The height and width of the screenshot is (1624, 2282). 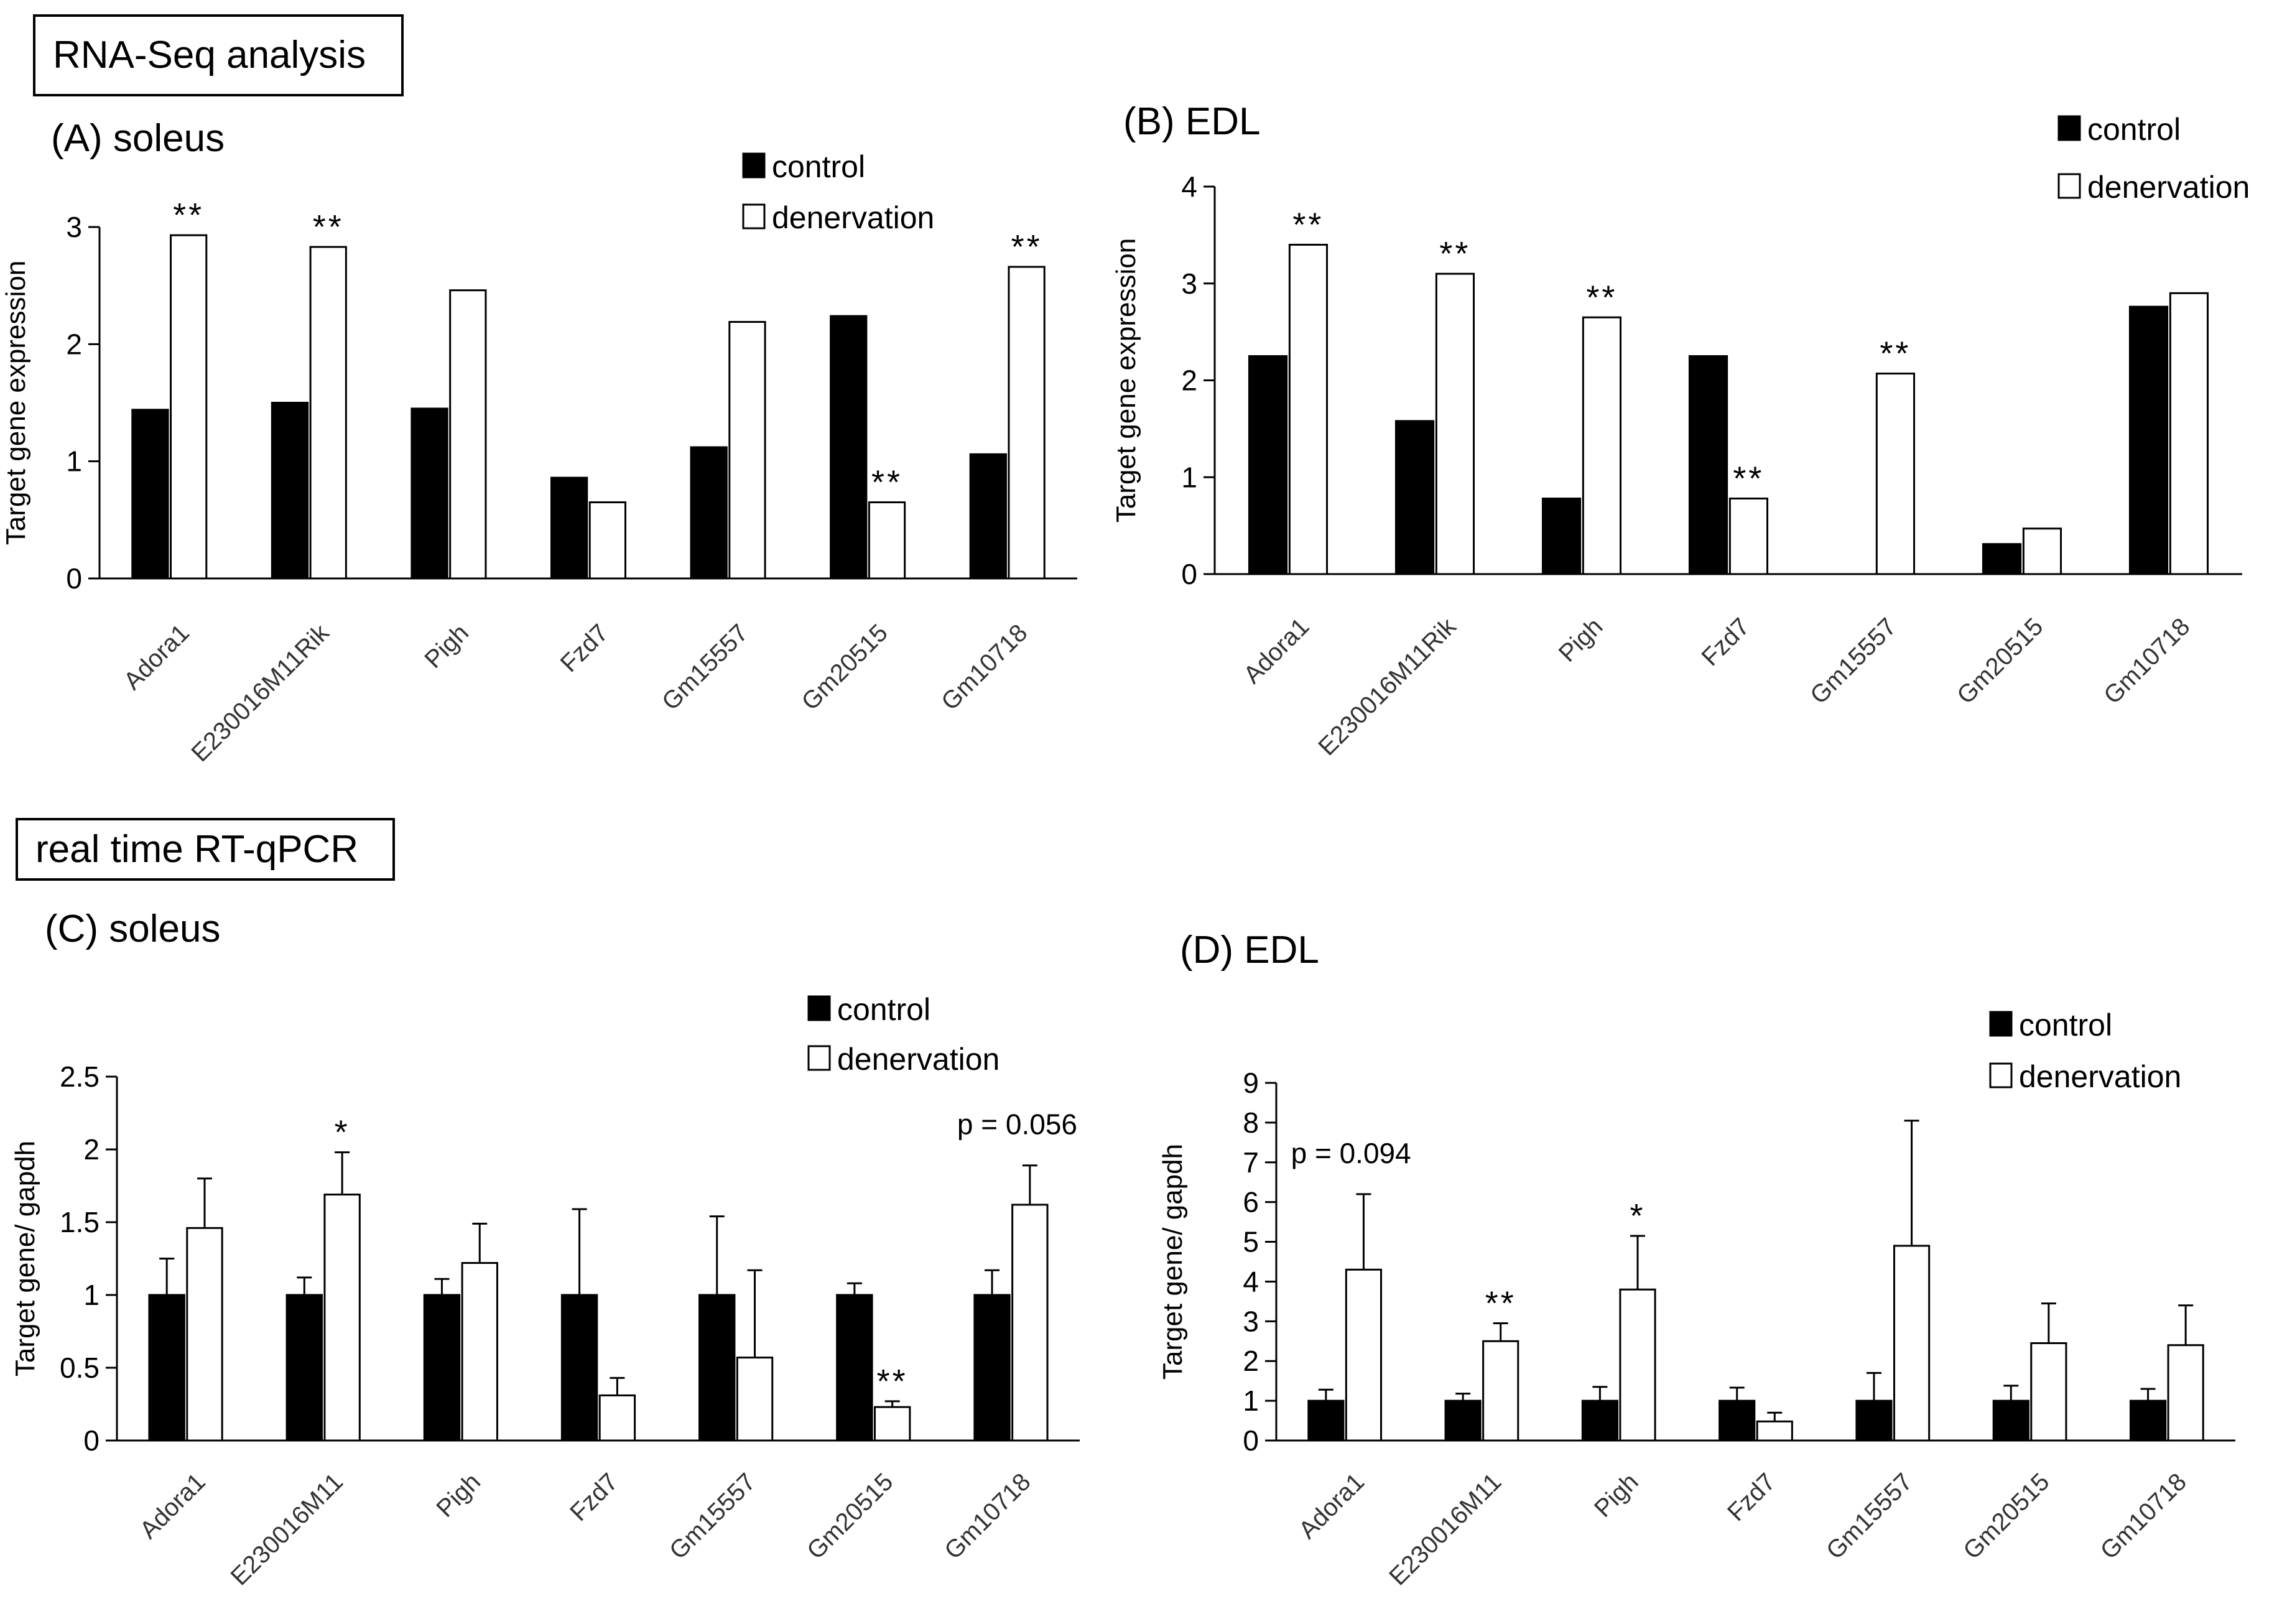 What do you see at coordinates (166, 1368) in the screenshot?
I see `bar-control-adora1` at bounding box center [166, 1368].